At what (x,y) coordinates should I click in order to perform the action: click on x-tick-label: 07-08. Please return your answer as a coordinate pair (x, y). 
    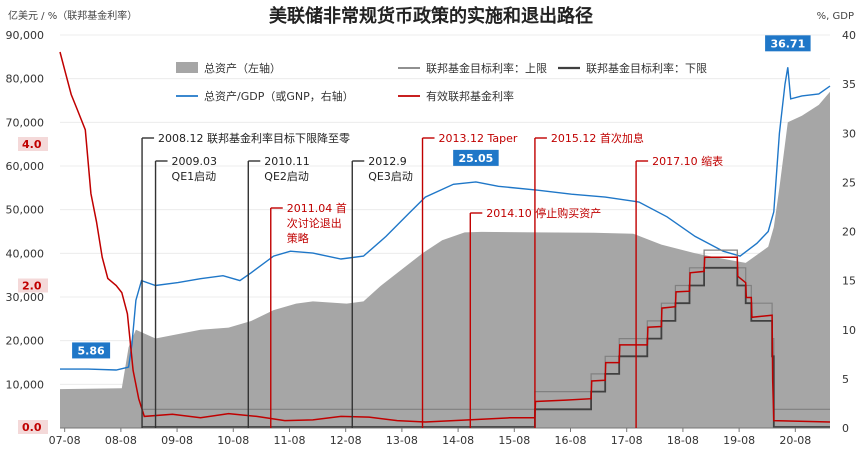
    Looking at the image, I should click on (65, 440).